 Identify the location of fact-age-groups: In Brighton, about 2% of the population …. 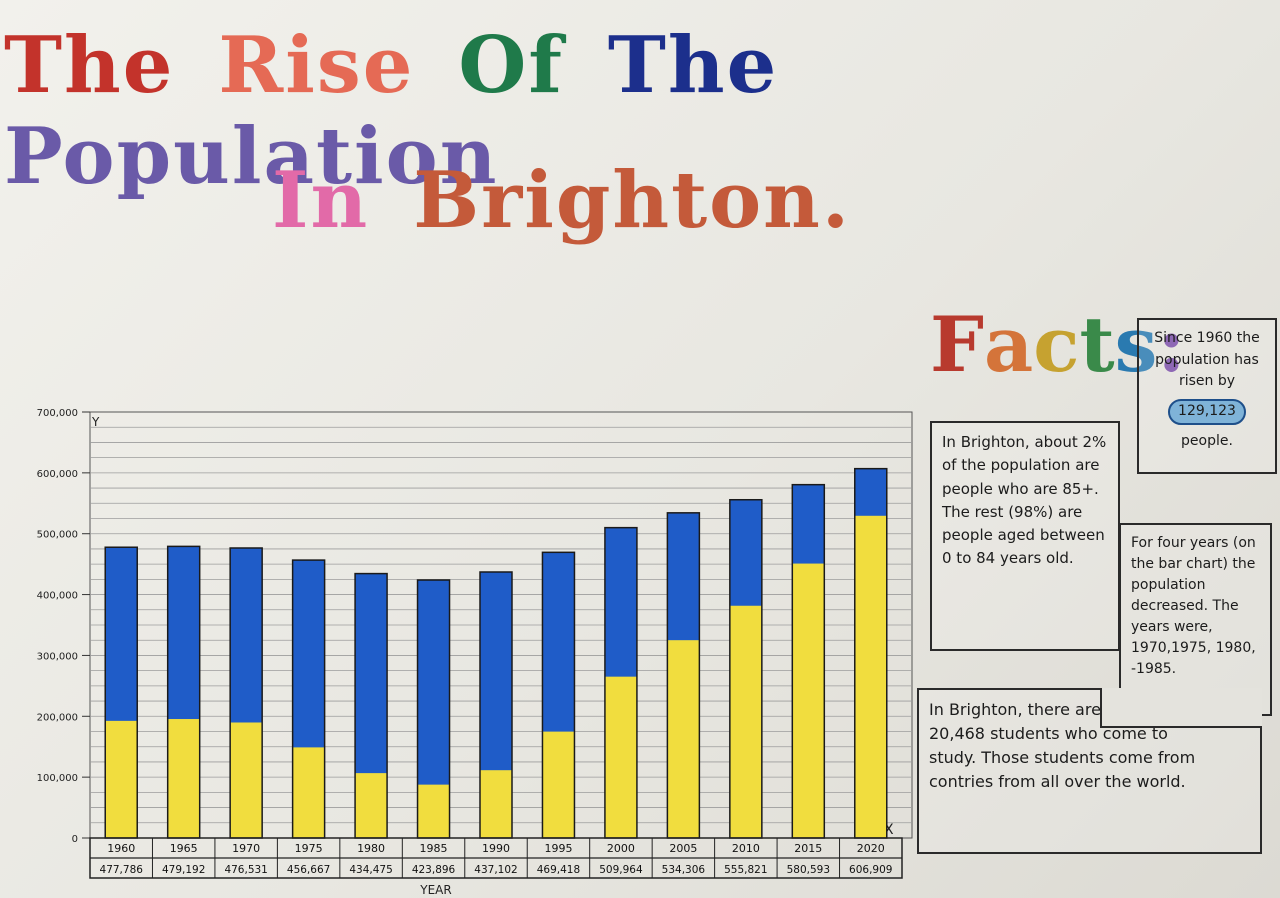
(1025, 536).